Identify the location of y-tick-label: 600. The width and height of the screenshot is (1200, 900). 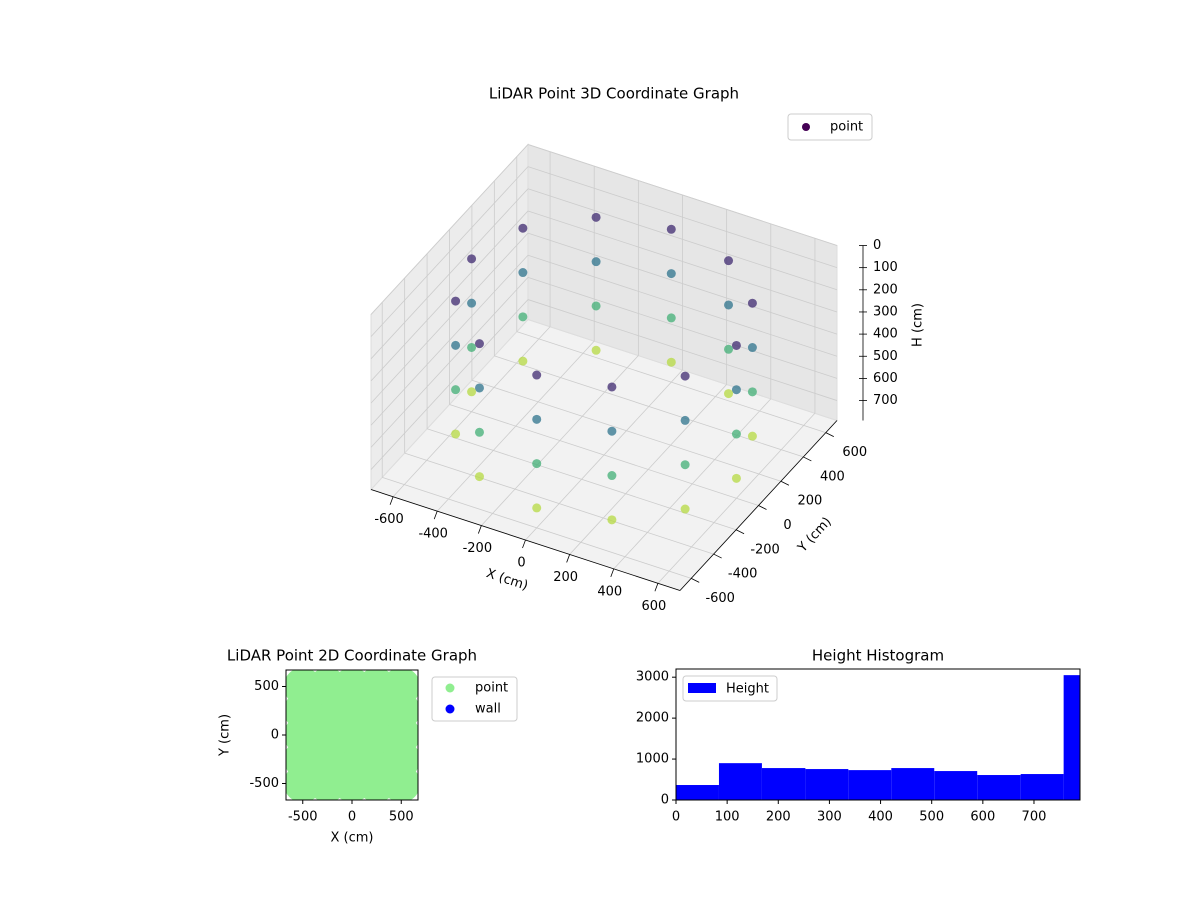
(854, 452).